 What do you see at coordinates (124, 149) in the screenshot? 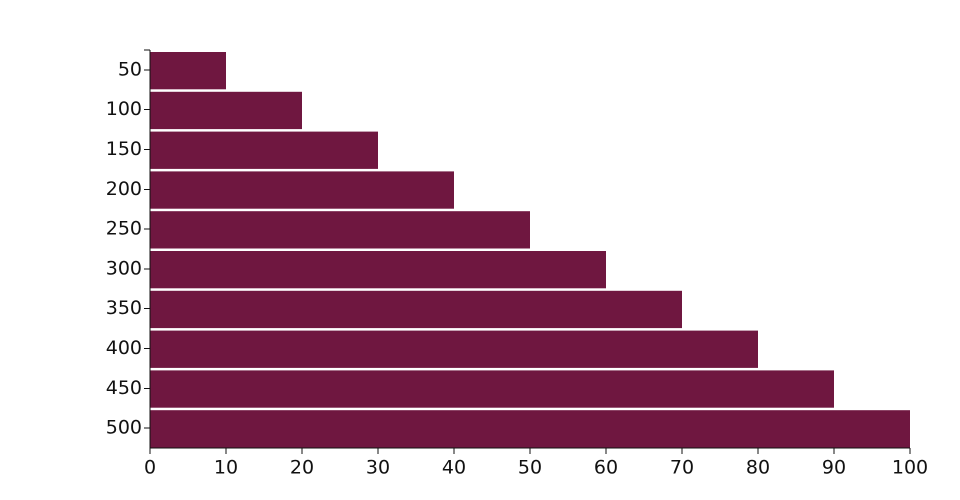
I see `y-tick-label: 150` at bounding box center [124, 149].